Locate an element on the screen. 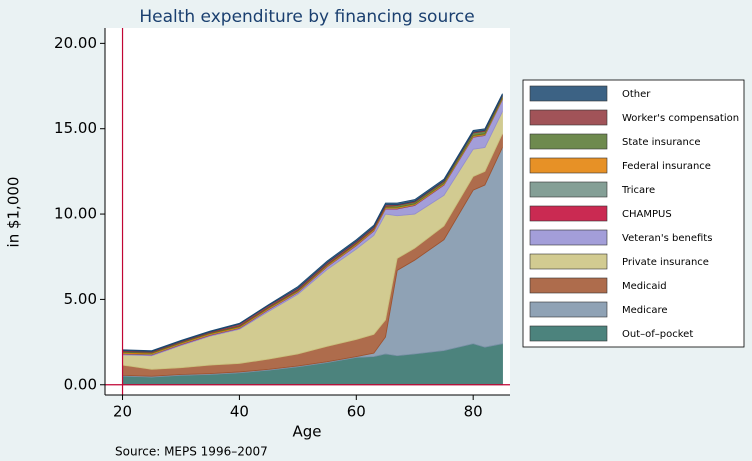 This screenshot has width=752, height=461. legend-label: Veteran's benefits is located at coordinates (667, 238).